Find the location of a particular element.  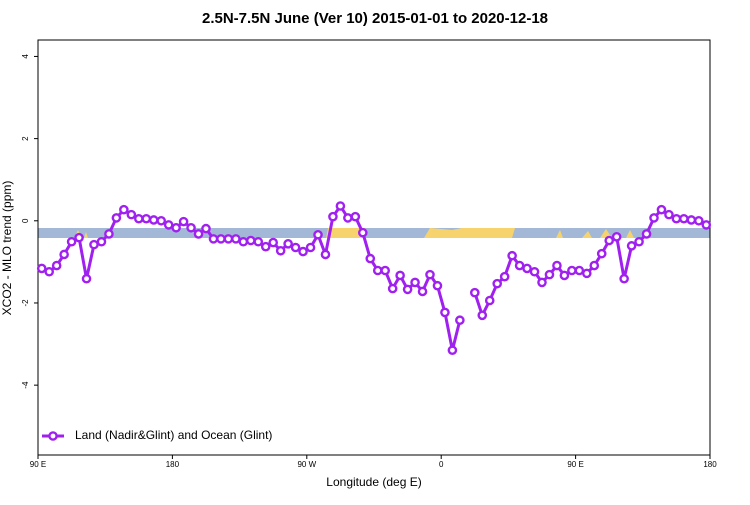

legend-label: Land (Nadir&Glint) and Ocean (Glint) is located at coordinates (173, 435).